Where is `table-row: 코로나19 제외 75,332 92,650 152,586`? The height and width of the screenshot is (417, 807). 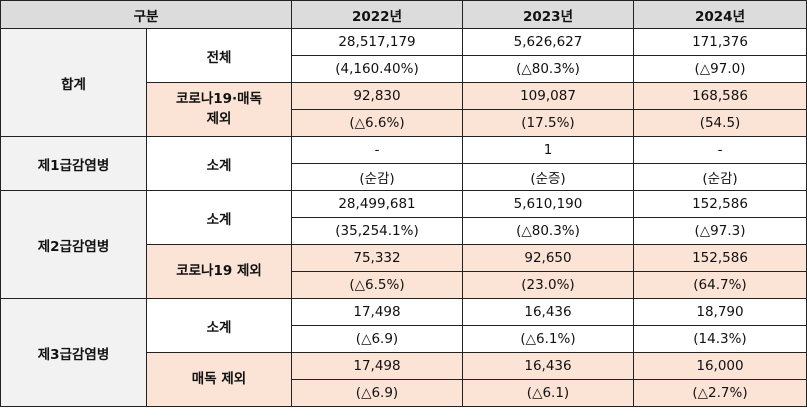 table-row: 코로나19 제외 75,332 92,650 152,586 is located at coordinates (404, 271).